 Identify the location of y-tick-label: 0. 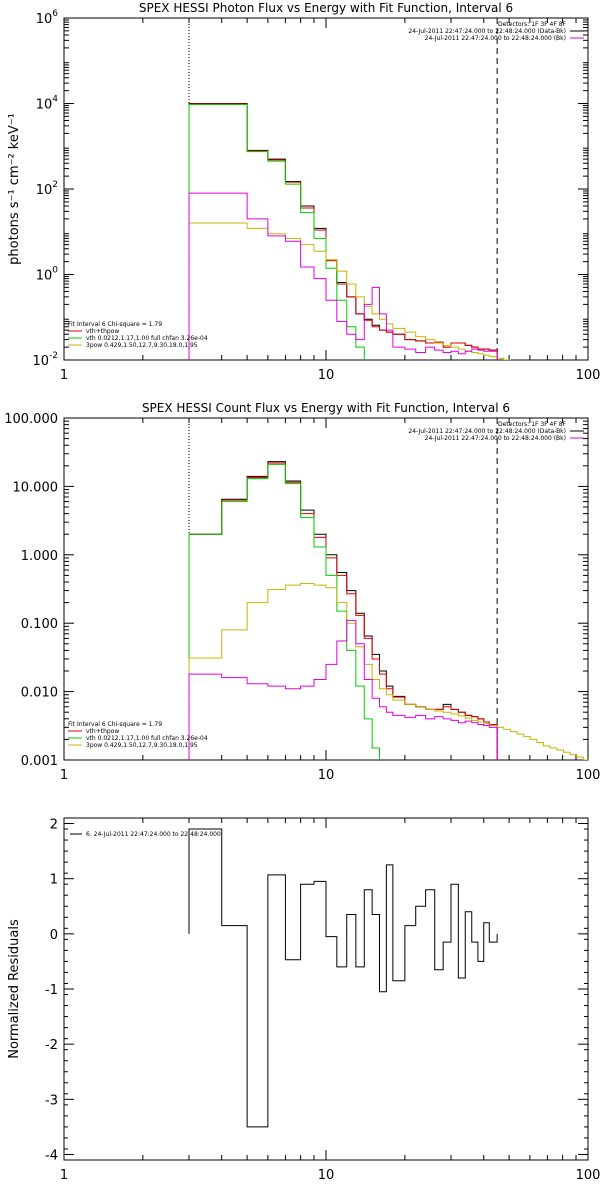
(54, 935).